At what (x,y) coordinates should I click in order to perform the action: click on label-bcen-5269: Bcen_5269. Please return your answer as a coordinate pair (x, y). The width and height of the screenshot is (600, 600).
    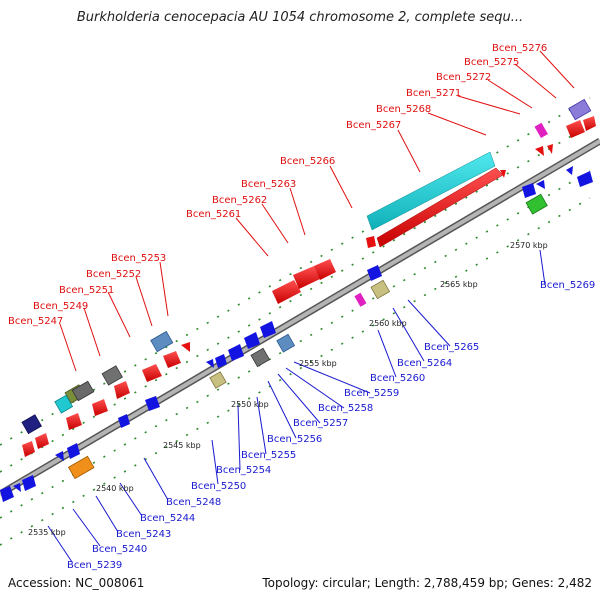
    Looking at the image, I should click on (567, 285).